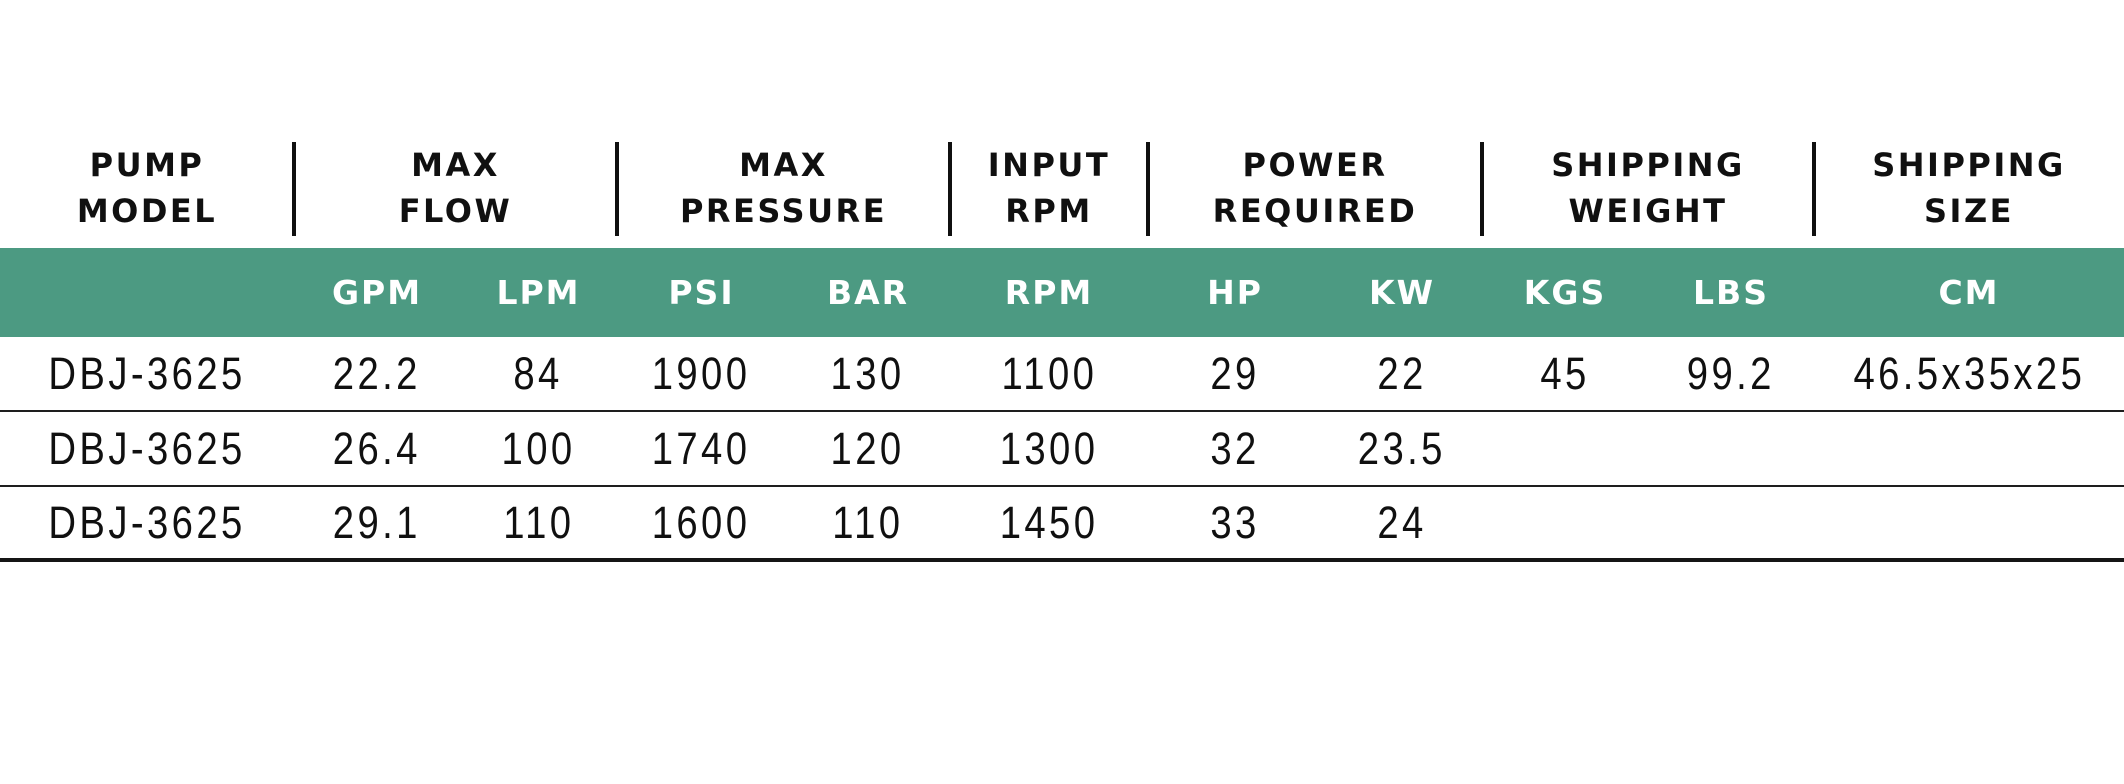 The image size is (2124, 784). What do you see at coordinates (1235, 373) in the screenshot?
I see `cell-hp: 29` at bounding box center [1235, 373].